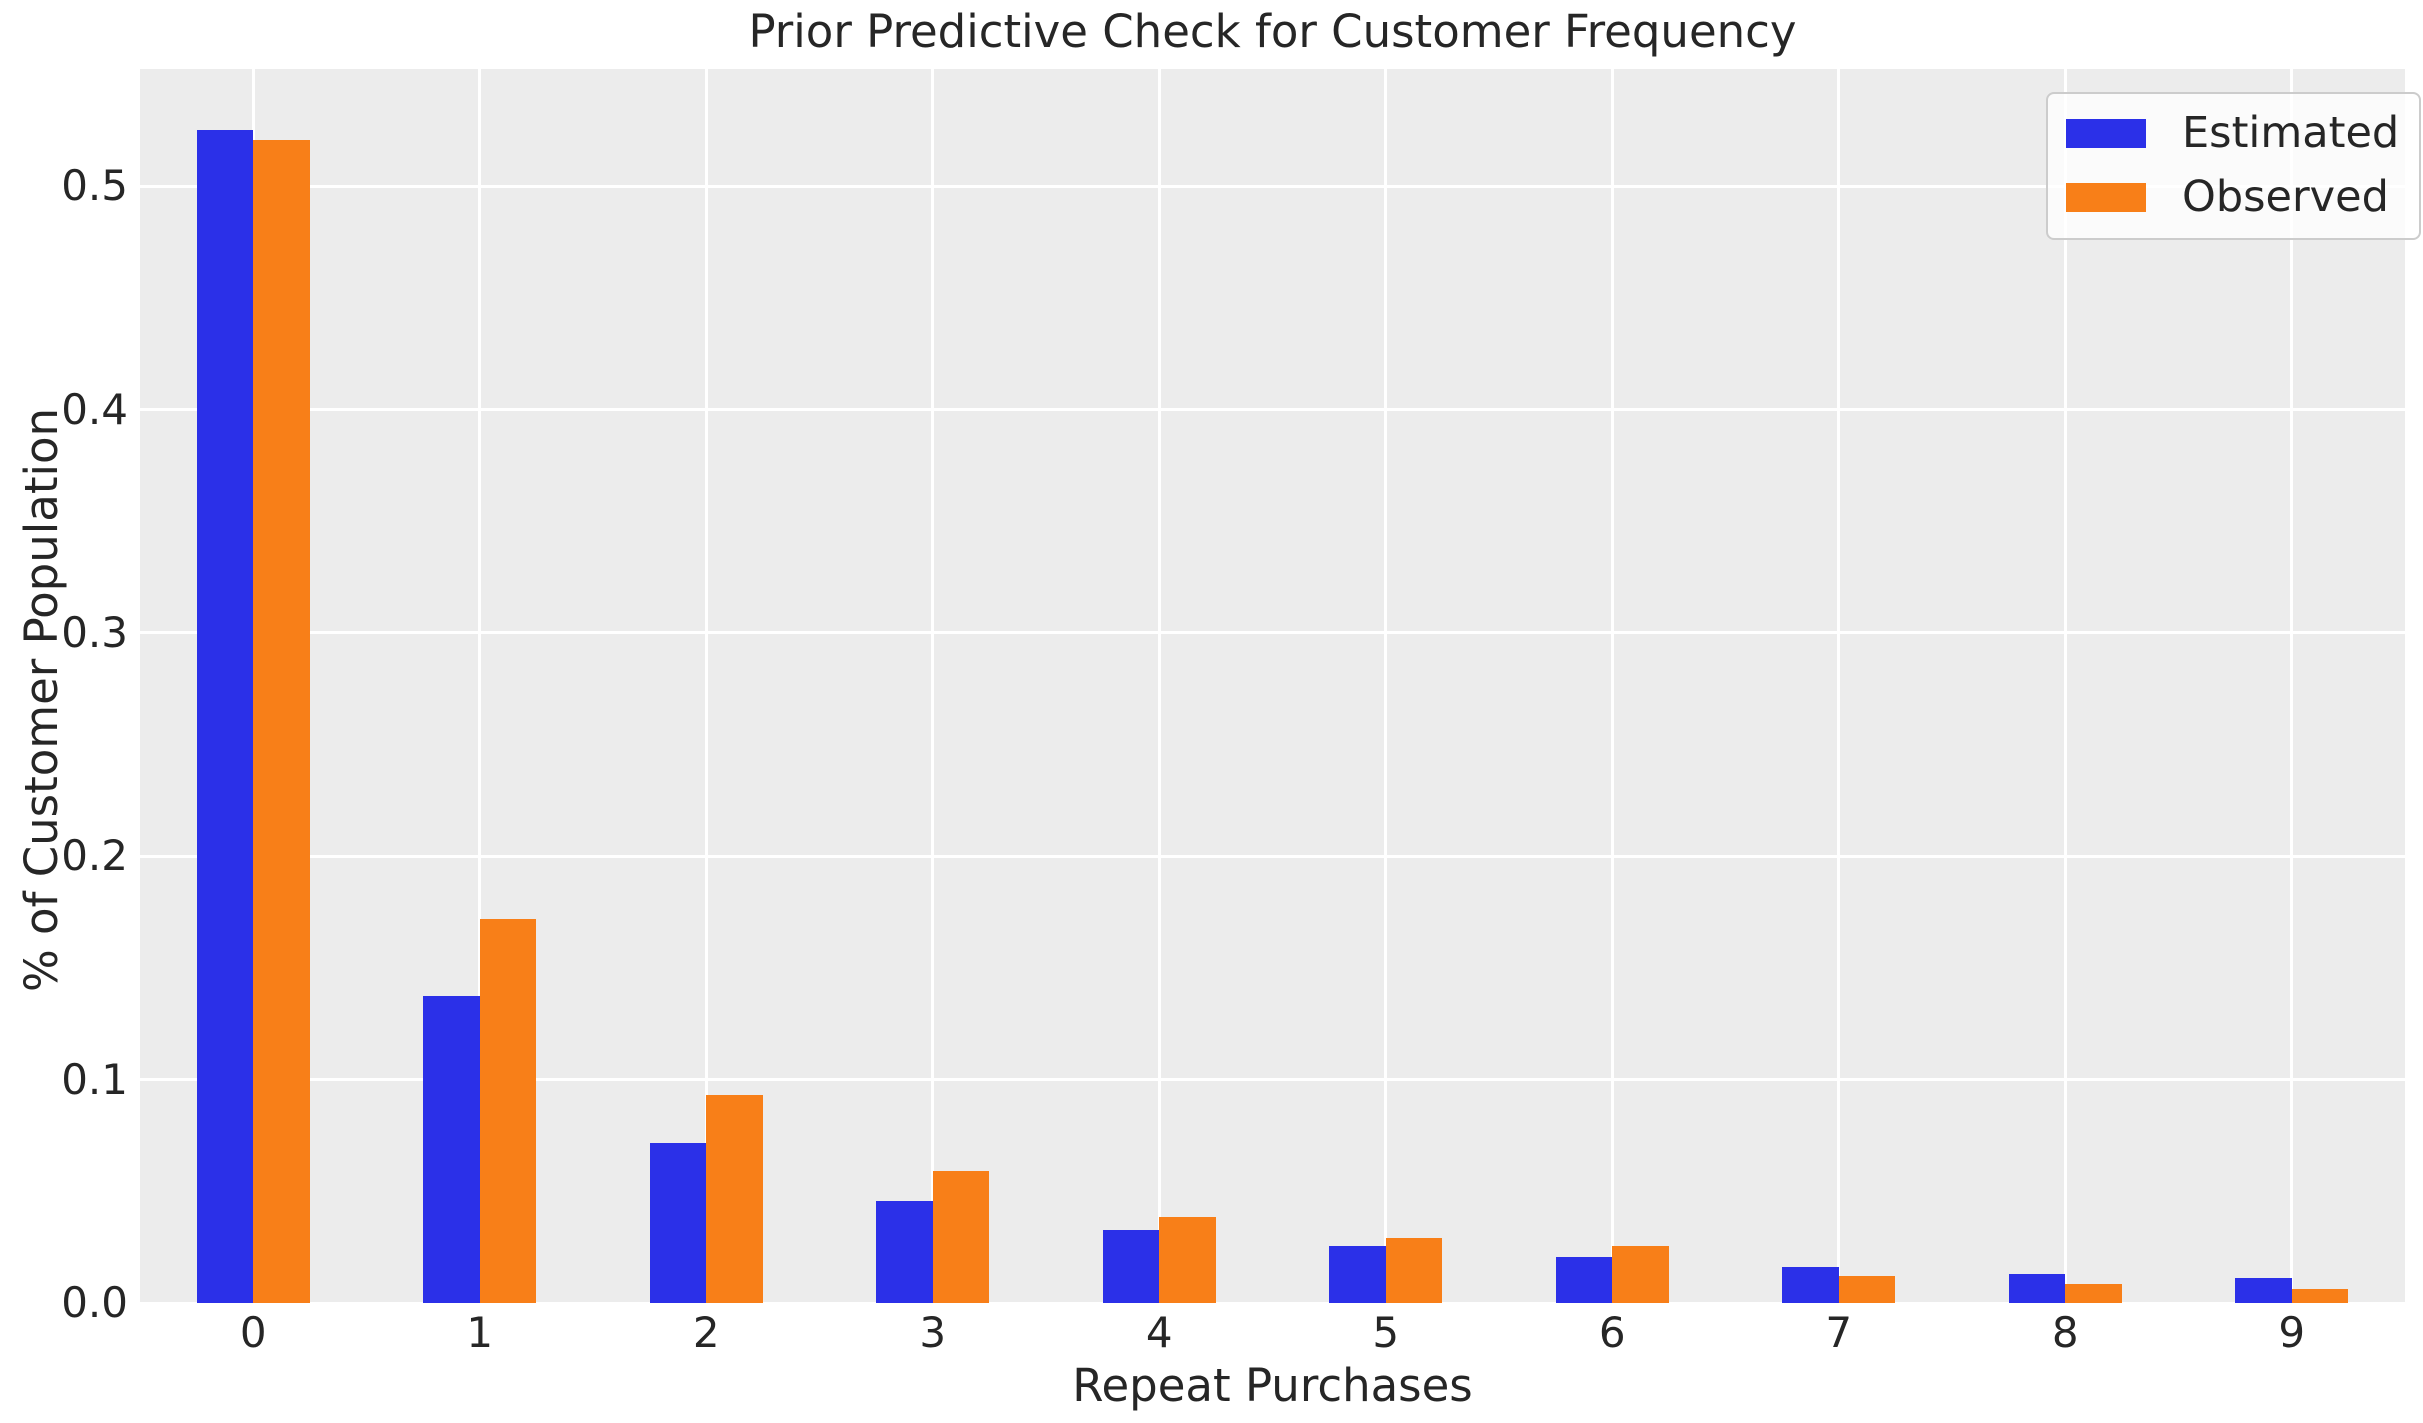 This screenshot has width=2423, height=1423. What do you see at coordinates (253, 1332) in the screenshot?
I see `x-tick-label-0: 0` at bounding box center [253, 1332].